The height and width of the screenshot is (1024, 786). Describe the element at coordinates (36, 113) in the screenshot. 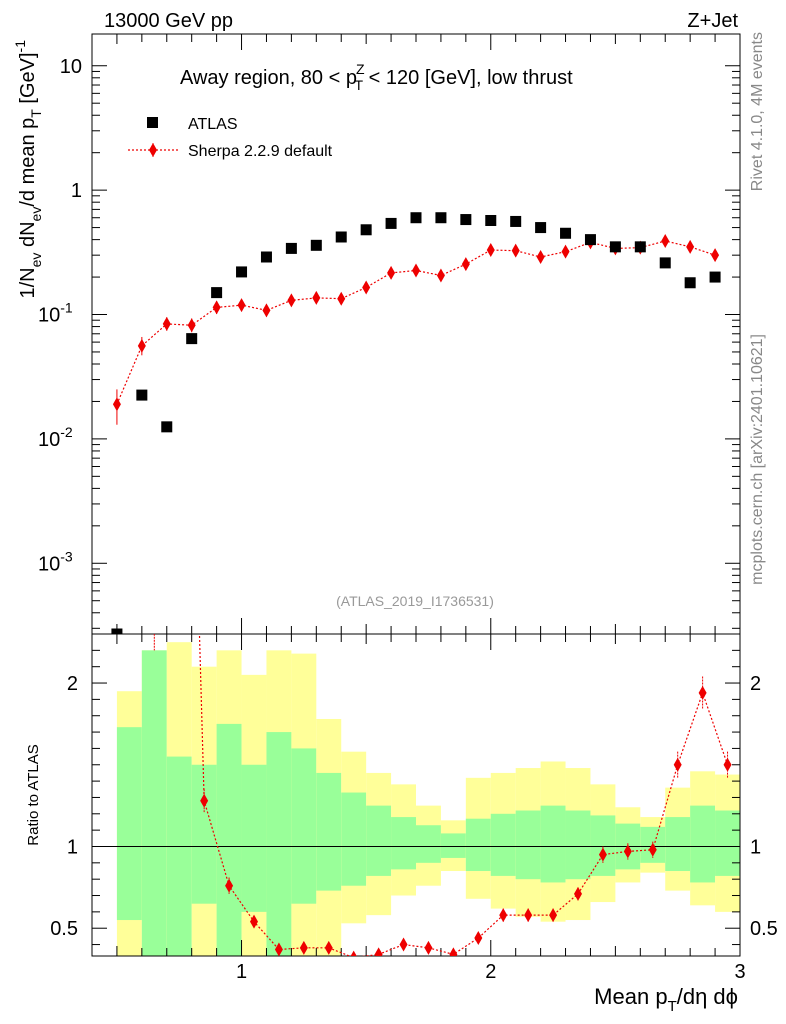

I see `ylabel-sub3: T` at that location.